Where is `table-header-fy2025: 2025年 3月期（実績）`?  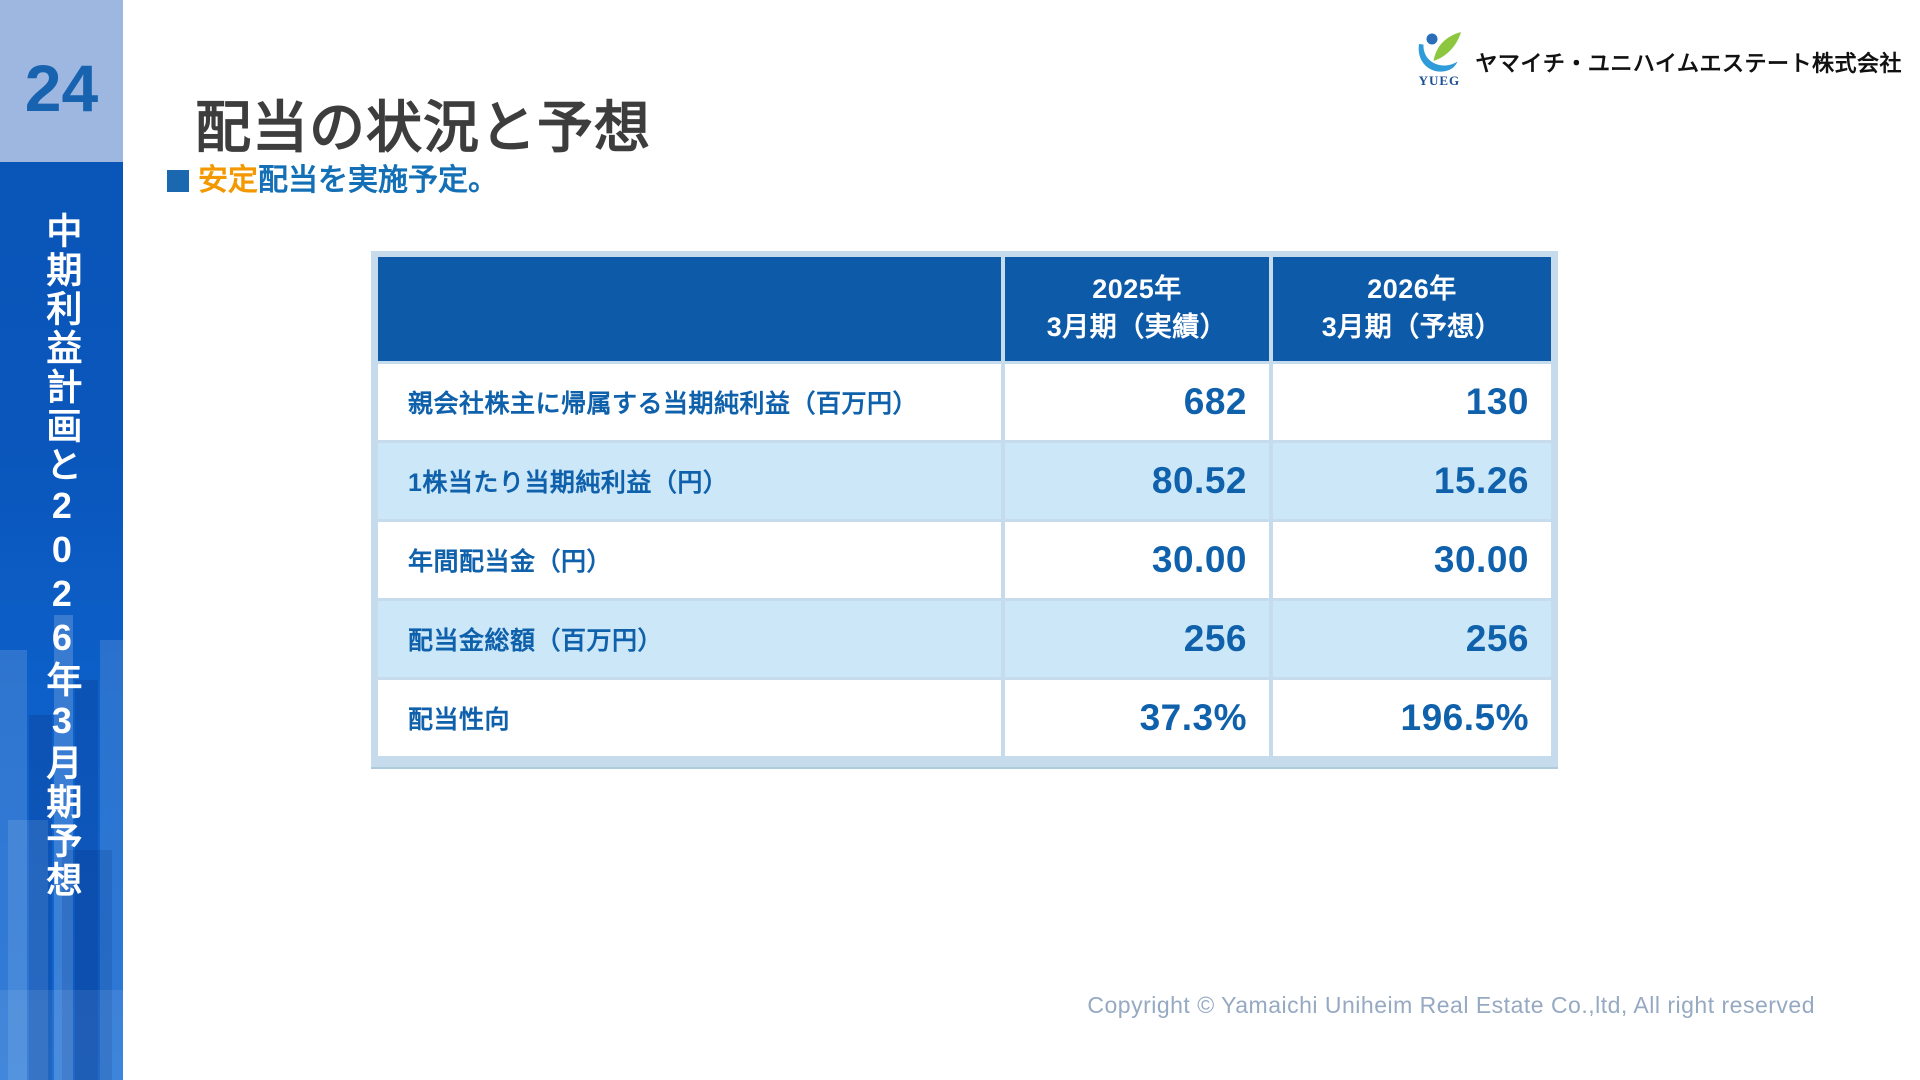
table-header-fy2025: 2025年 3月期（実績） is located at coordinates (1137, 309).